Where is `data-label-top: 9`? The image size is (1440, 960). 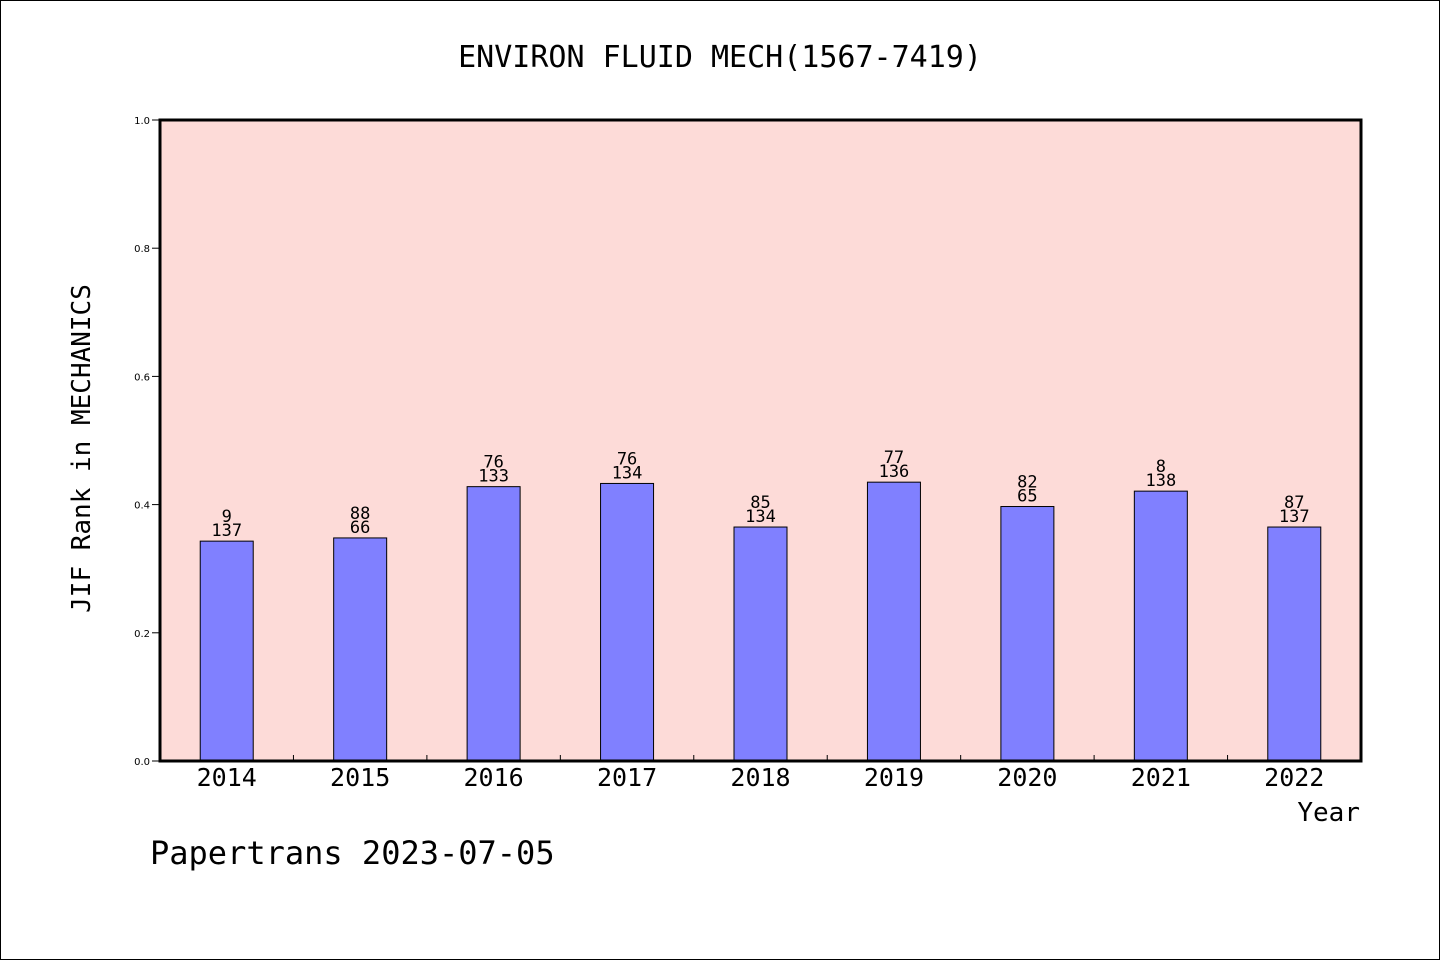
data-label-top: 9 is located at coordinates (227, 517).